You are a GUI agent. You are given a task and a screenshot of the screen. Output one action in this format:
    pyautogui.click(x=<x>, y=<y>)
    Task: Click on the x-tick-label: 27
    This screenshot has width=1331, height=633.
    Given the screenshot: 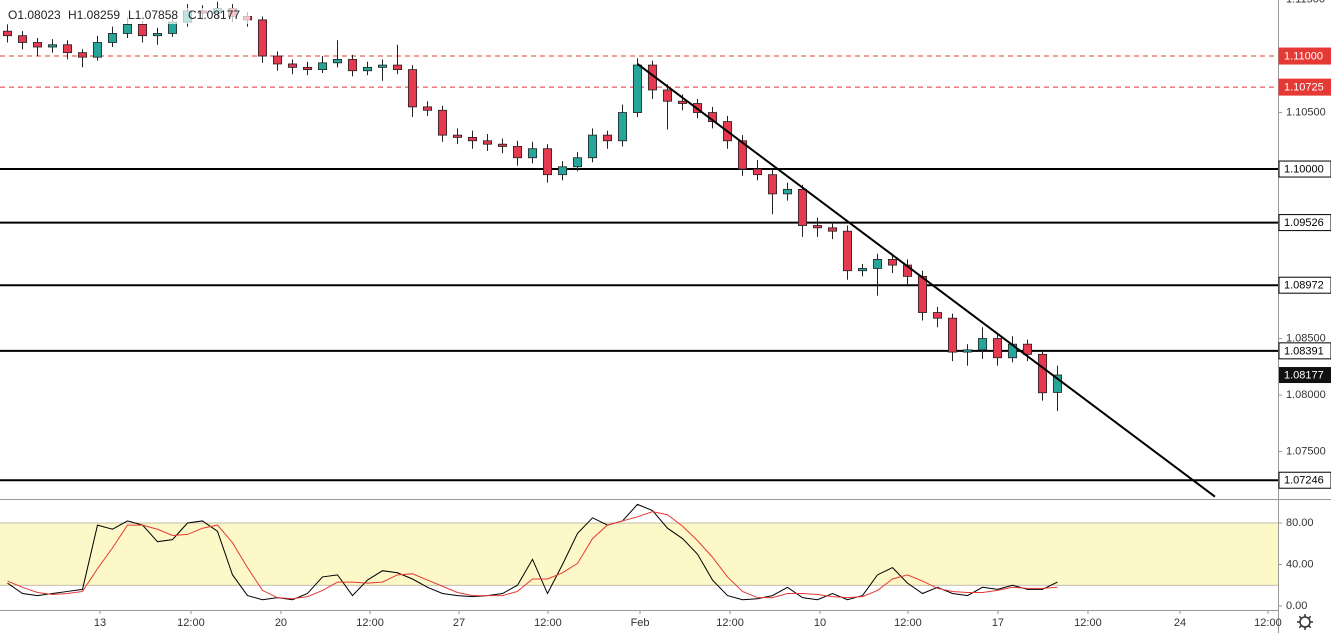 What is the action you would take?
    pyautogui.click(x=459, y=623)
    